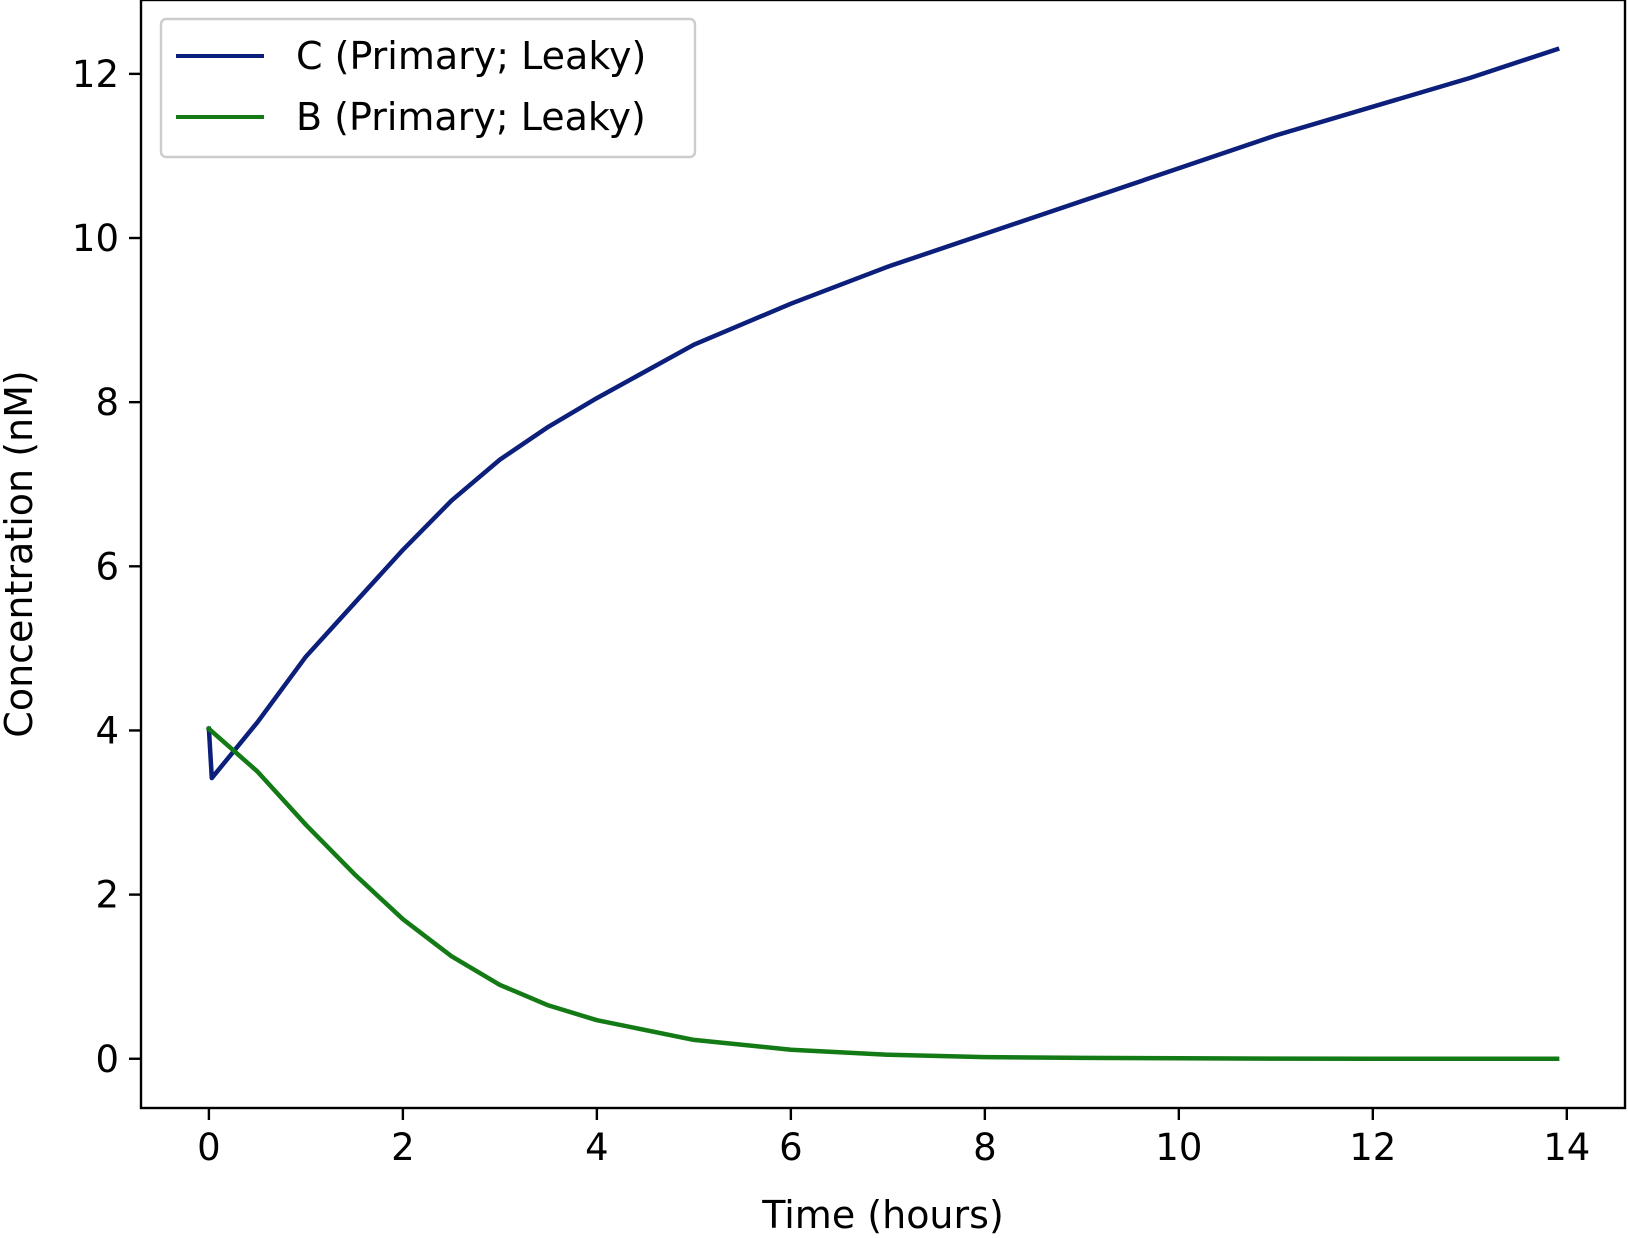  What do you see at coordinates (107, 1059) in the screenshot?
I see `y-tick-label: 0` at bounding box center [107, 1059].